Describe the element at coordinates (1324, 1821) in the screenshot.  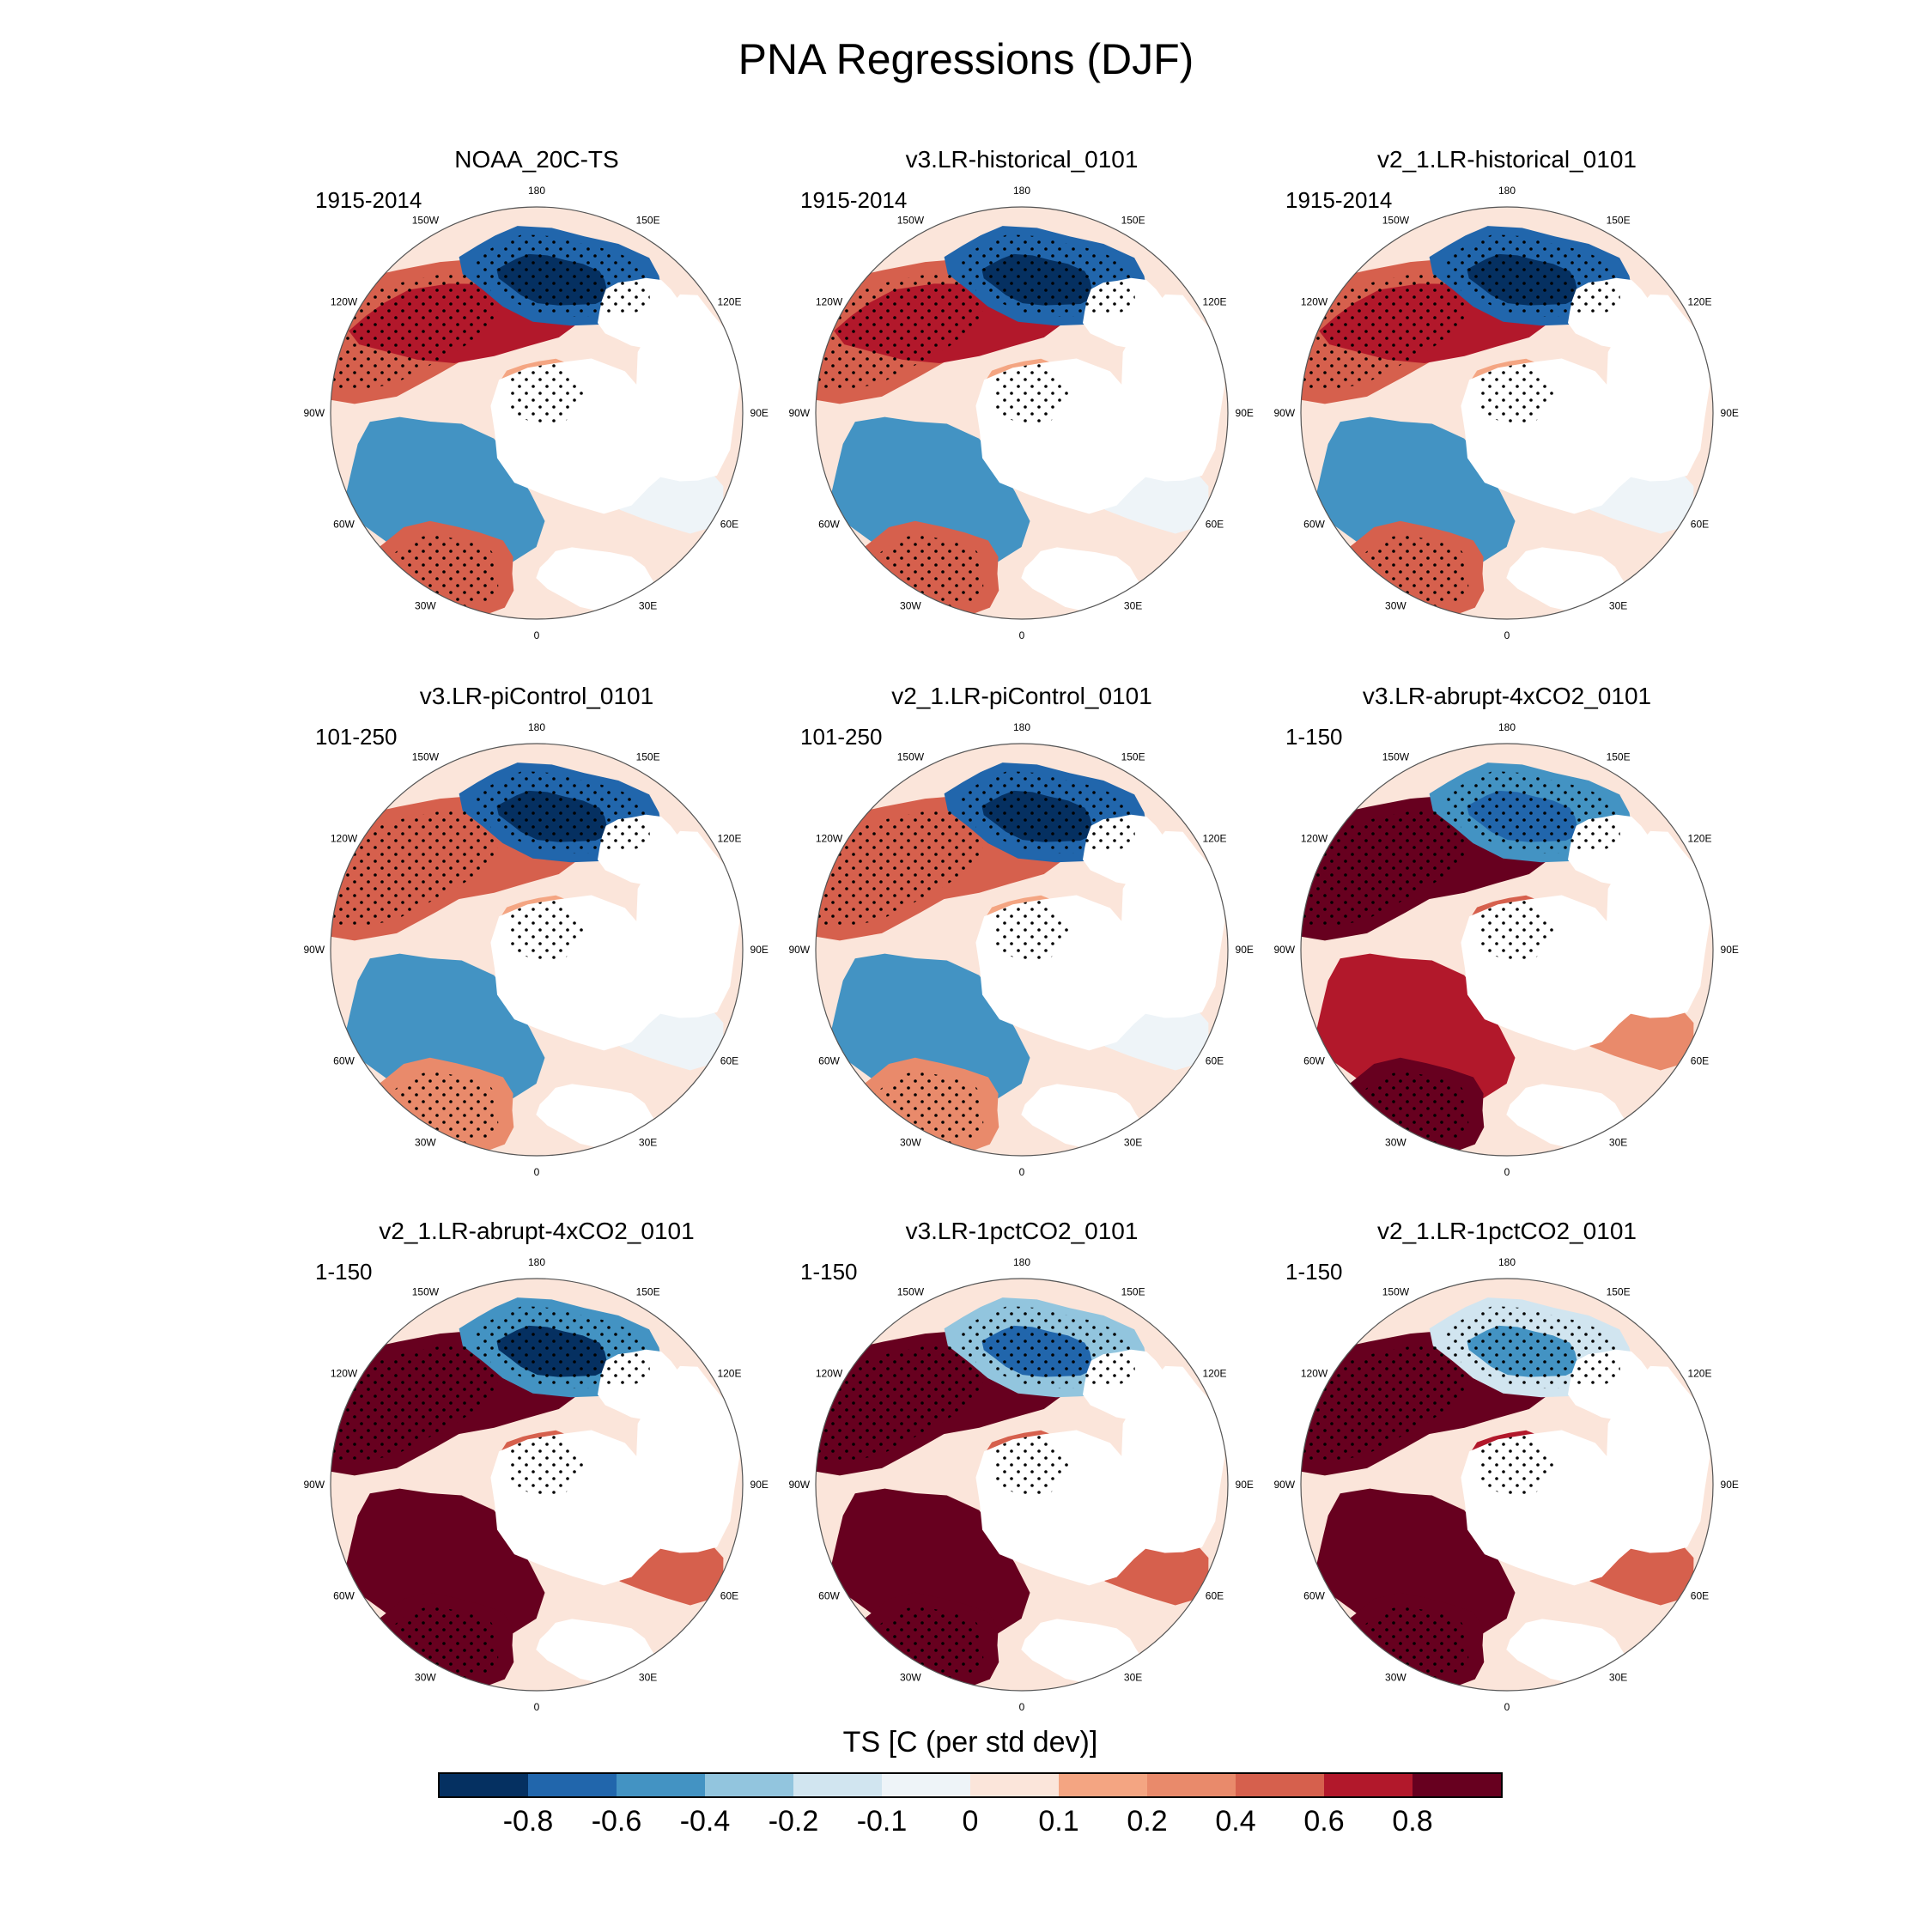
I see `colorbar-tick-label: 0.6` at that location.